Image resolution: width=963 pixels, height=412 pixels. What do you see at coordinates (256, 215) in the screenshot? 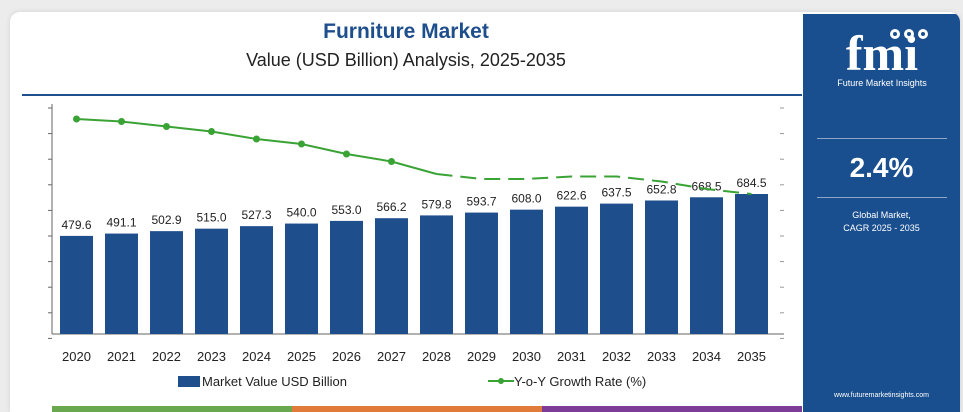
I see `bar-value-label: 527.3` at bounding box center [256, 215].